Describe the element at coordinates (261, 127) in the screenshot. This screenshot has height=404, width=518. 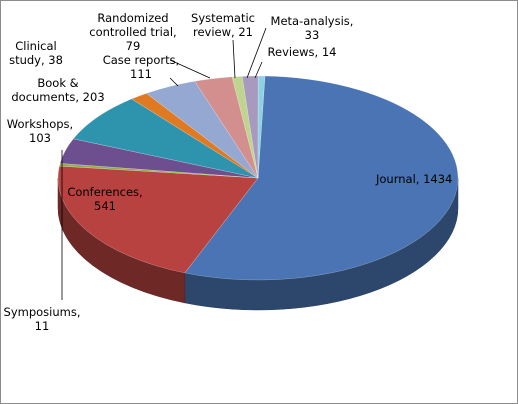
I see `pie-slice-reviews` at that location.